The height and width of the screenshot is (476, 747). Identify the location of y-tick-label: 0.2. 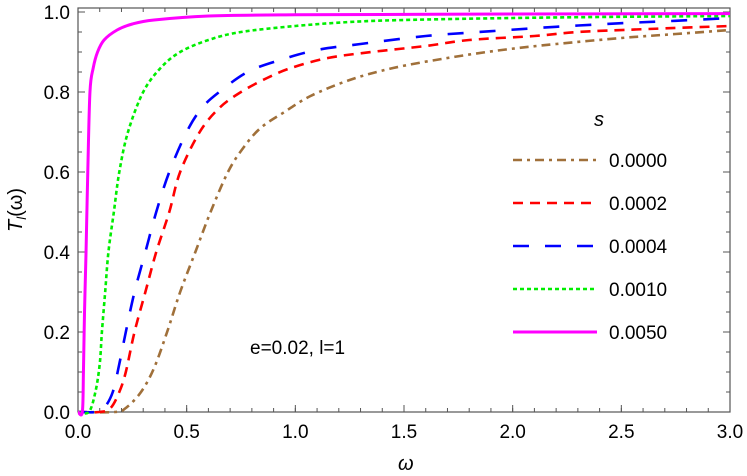
(57, 333).